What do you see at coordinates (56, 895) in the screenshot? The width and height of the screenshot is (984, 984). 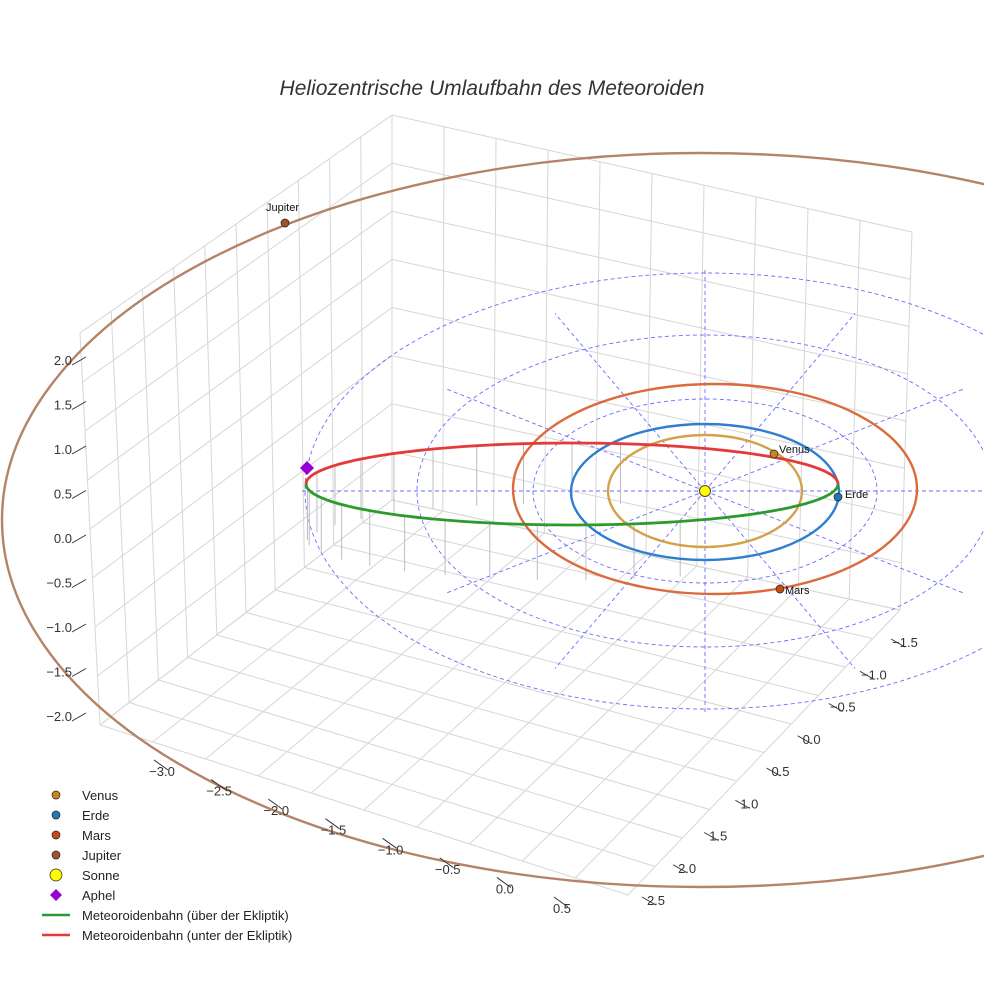 I see `legend-diamond` at bounding box center [56, 895].